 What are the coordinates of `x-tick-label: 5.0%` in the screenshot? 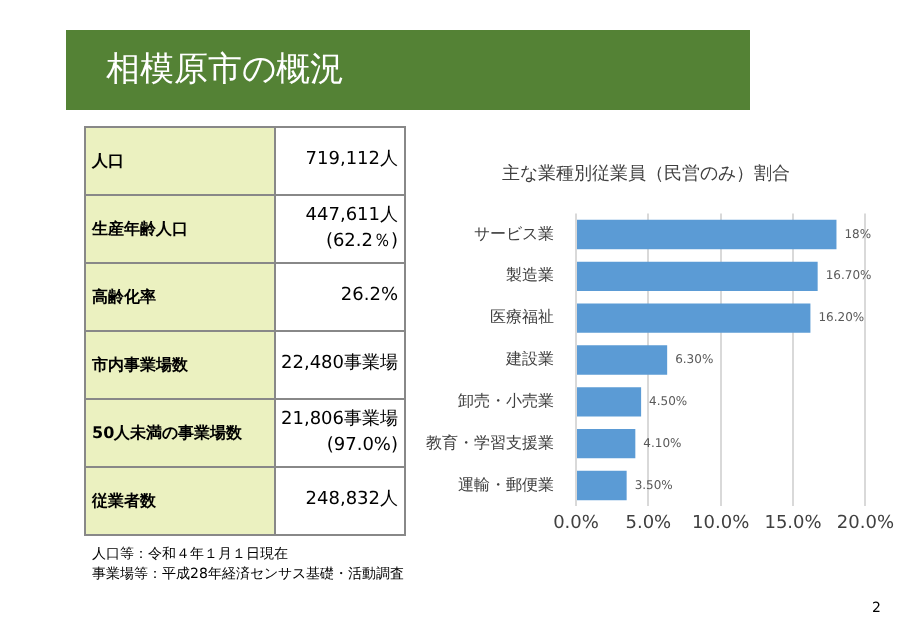 It's located at (649, 523).